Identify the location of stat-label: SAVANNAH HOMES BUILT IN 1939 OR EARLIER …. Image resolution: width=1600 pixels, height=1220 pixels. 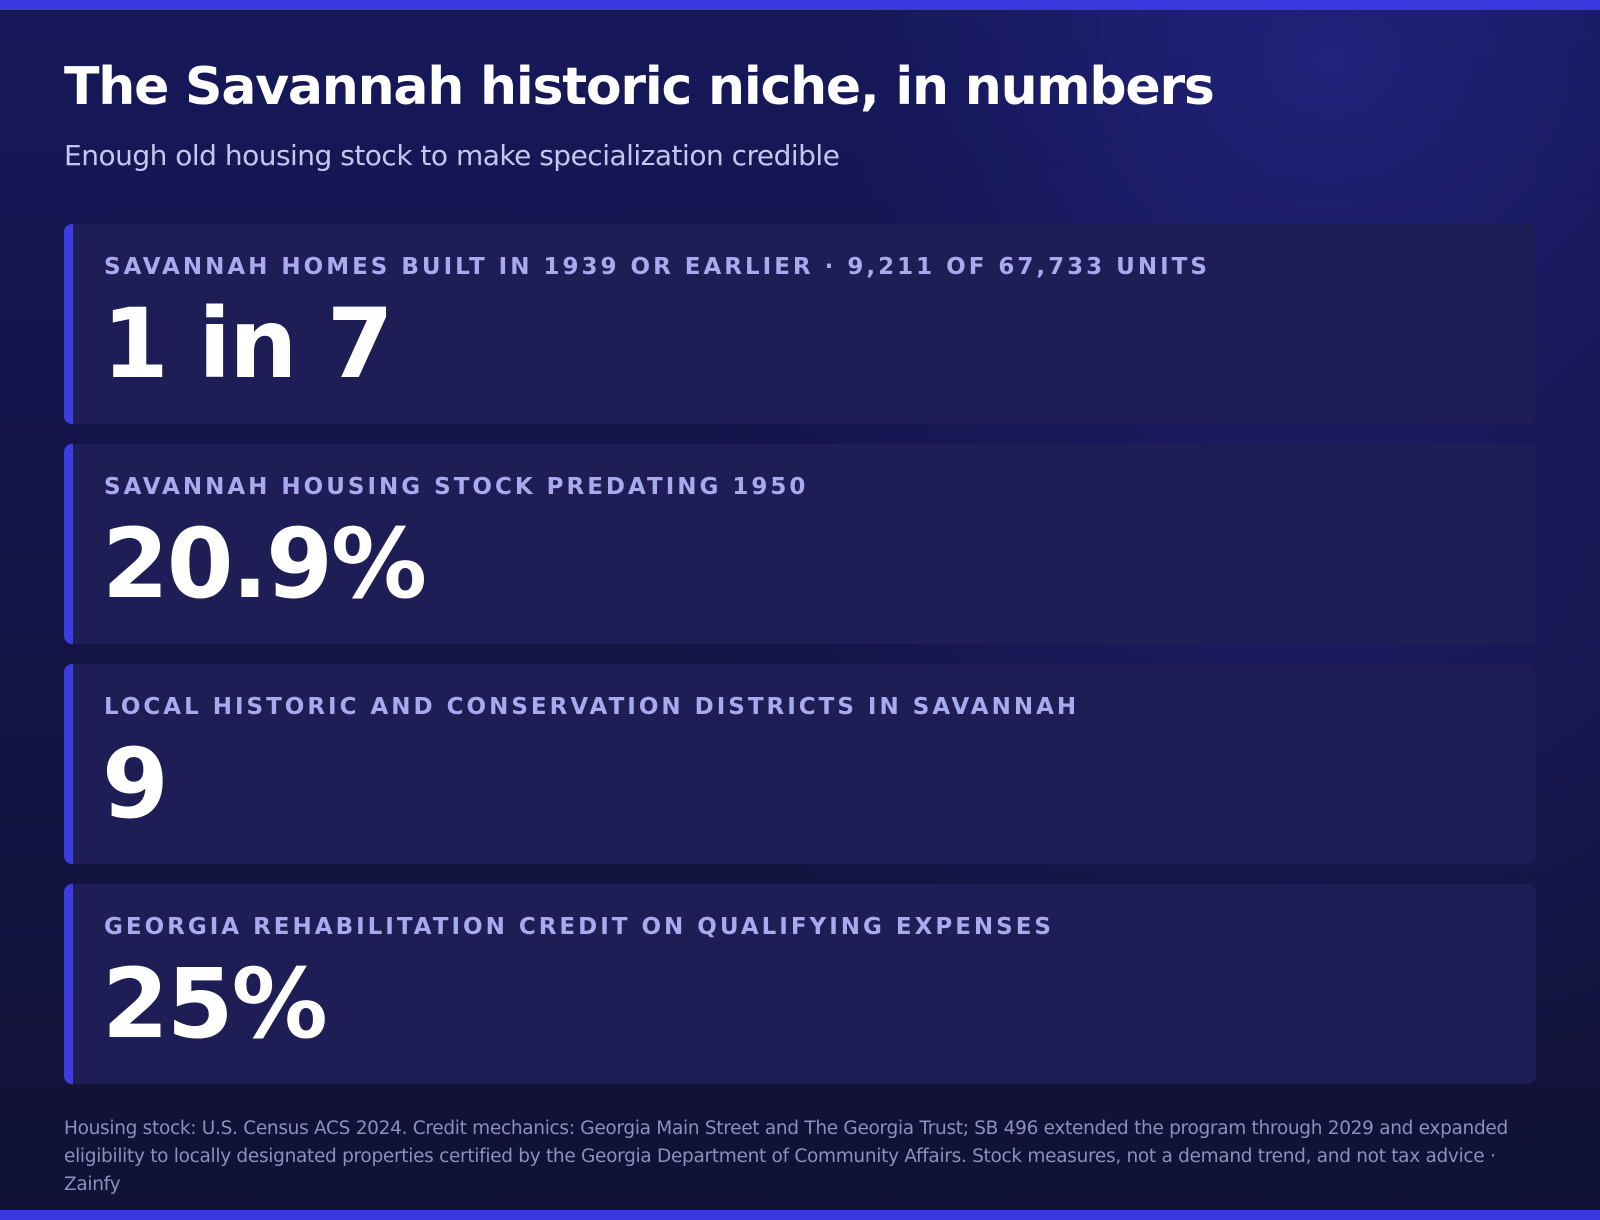
(657, 267).